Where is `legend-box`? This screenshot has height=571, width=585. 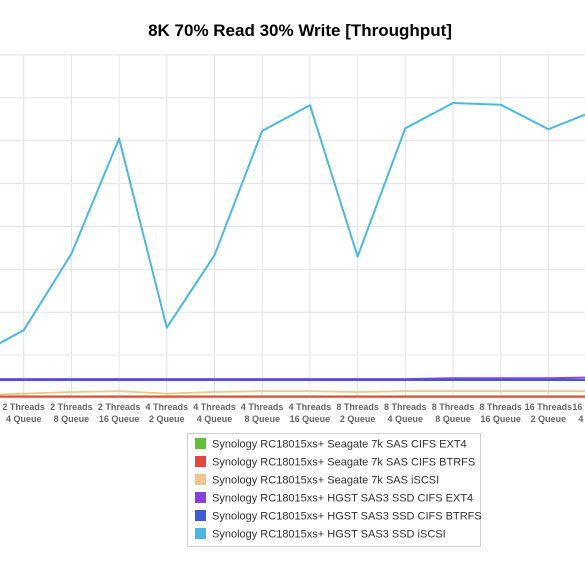 legend-box is located at coordinates (334, 490).